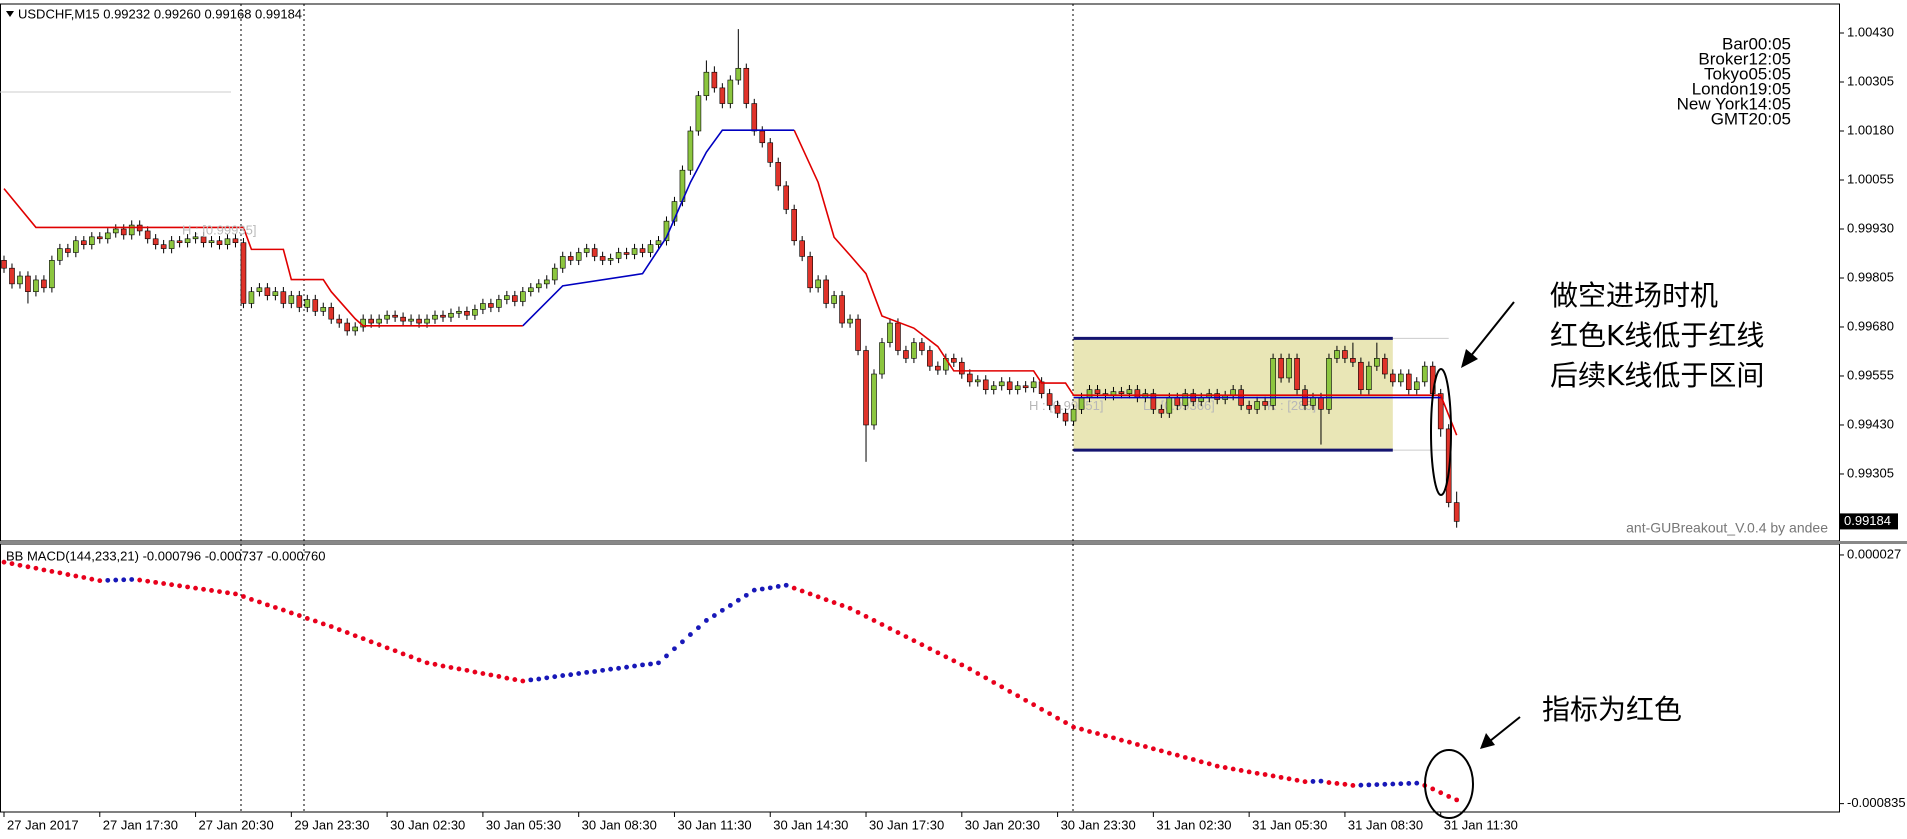 The width and height of the screenshot is (1907, 839). I want to click on arrow-shaft, so click(1505, 729).